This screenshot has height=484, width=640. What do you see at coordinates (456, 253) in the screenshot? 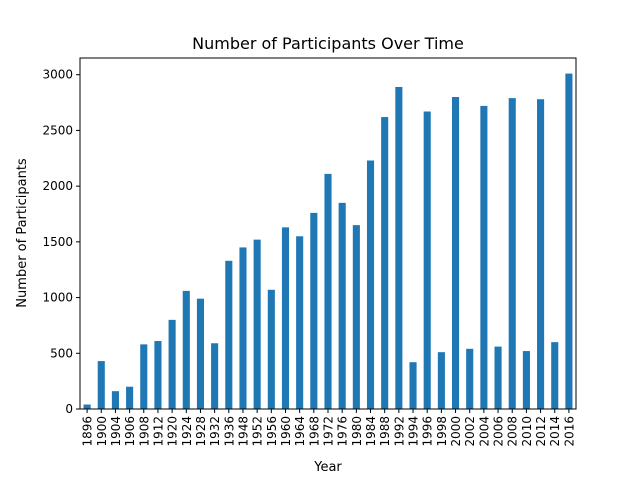
I see `bar-2000` at bounding box center [456, 253].